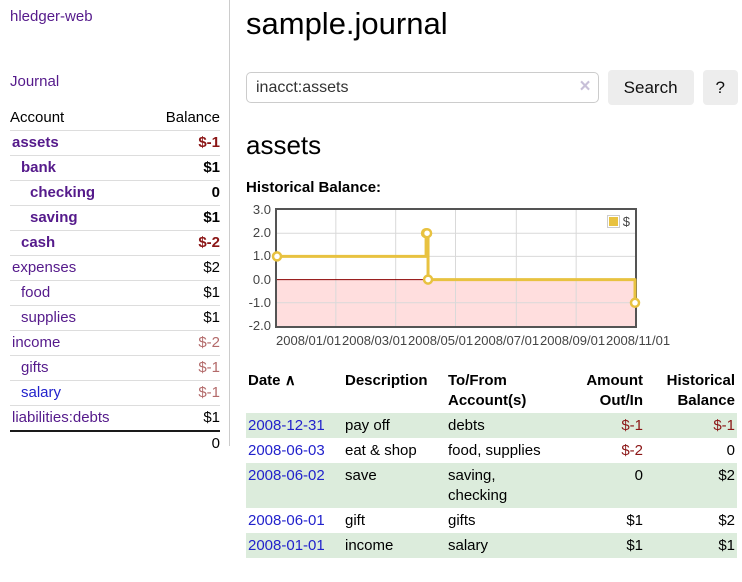 This screenshot has width=742, height=582. I want to click on accounts-cell: food, supplies, so click(494, 450).